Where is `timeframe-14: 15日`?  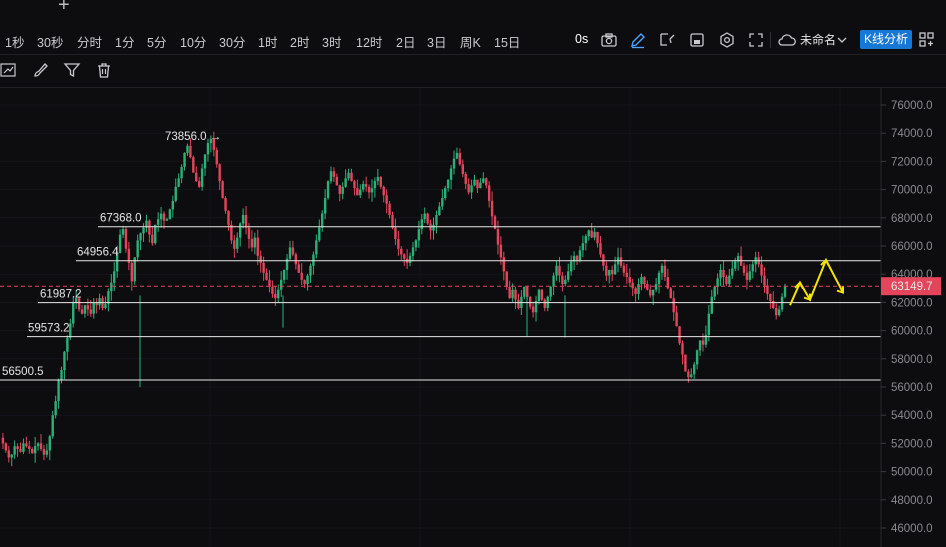
timeframe-14: 15日 is located at coordinates (507, 43).